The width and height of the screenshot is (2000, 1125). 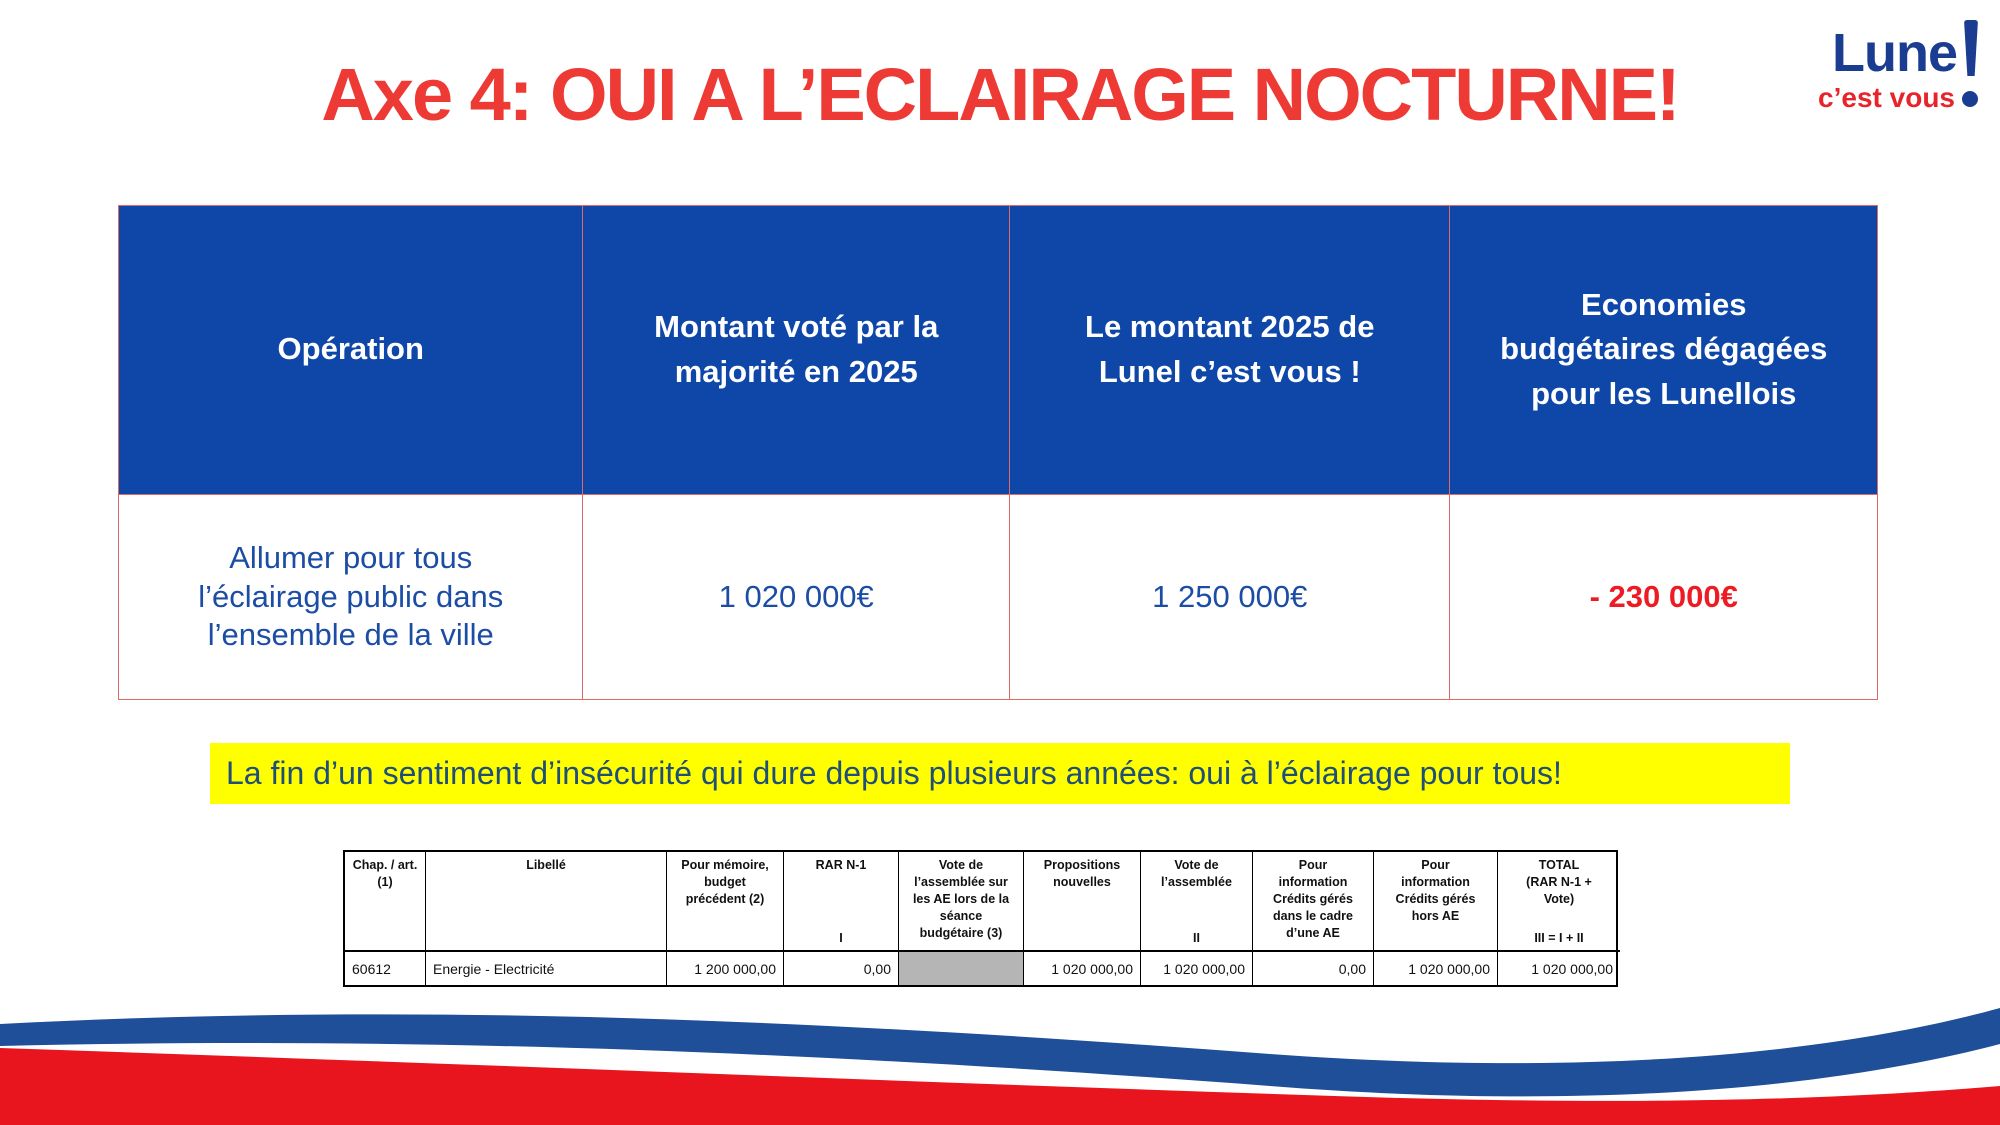 I want to click on budget-cell-credits-ae: 0,00, so click(x=1313, y=968).